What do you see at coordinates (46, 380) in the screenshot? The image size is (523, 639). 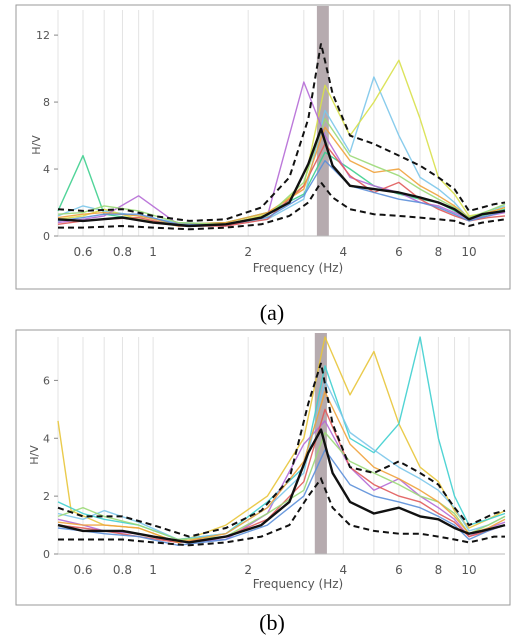 I see `panel-b-y-tick-label: 6` at bounding box center [46, 380].